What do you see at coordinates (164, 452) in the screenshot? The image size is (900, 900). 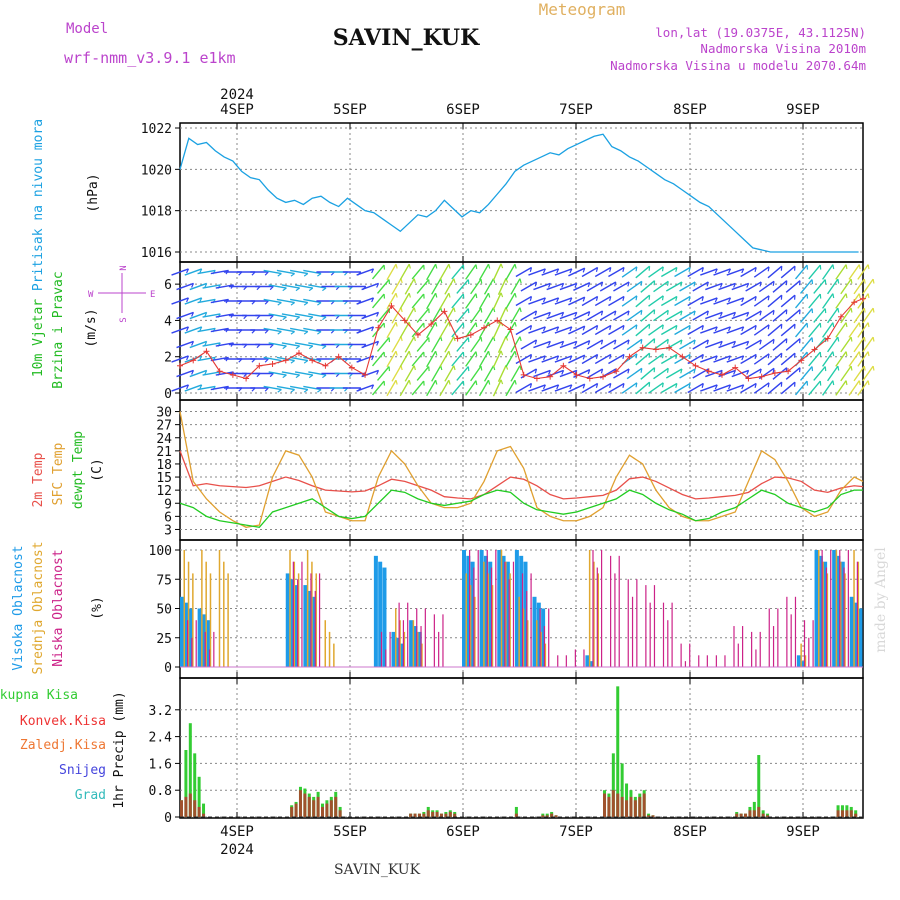 I see `y-tick-label: 21` at bounding box center [164, 452].